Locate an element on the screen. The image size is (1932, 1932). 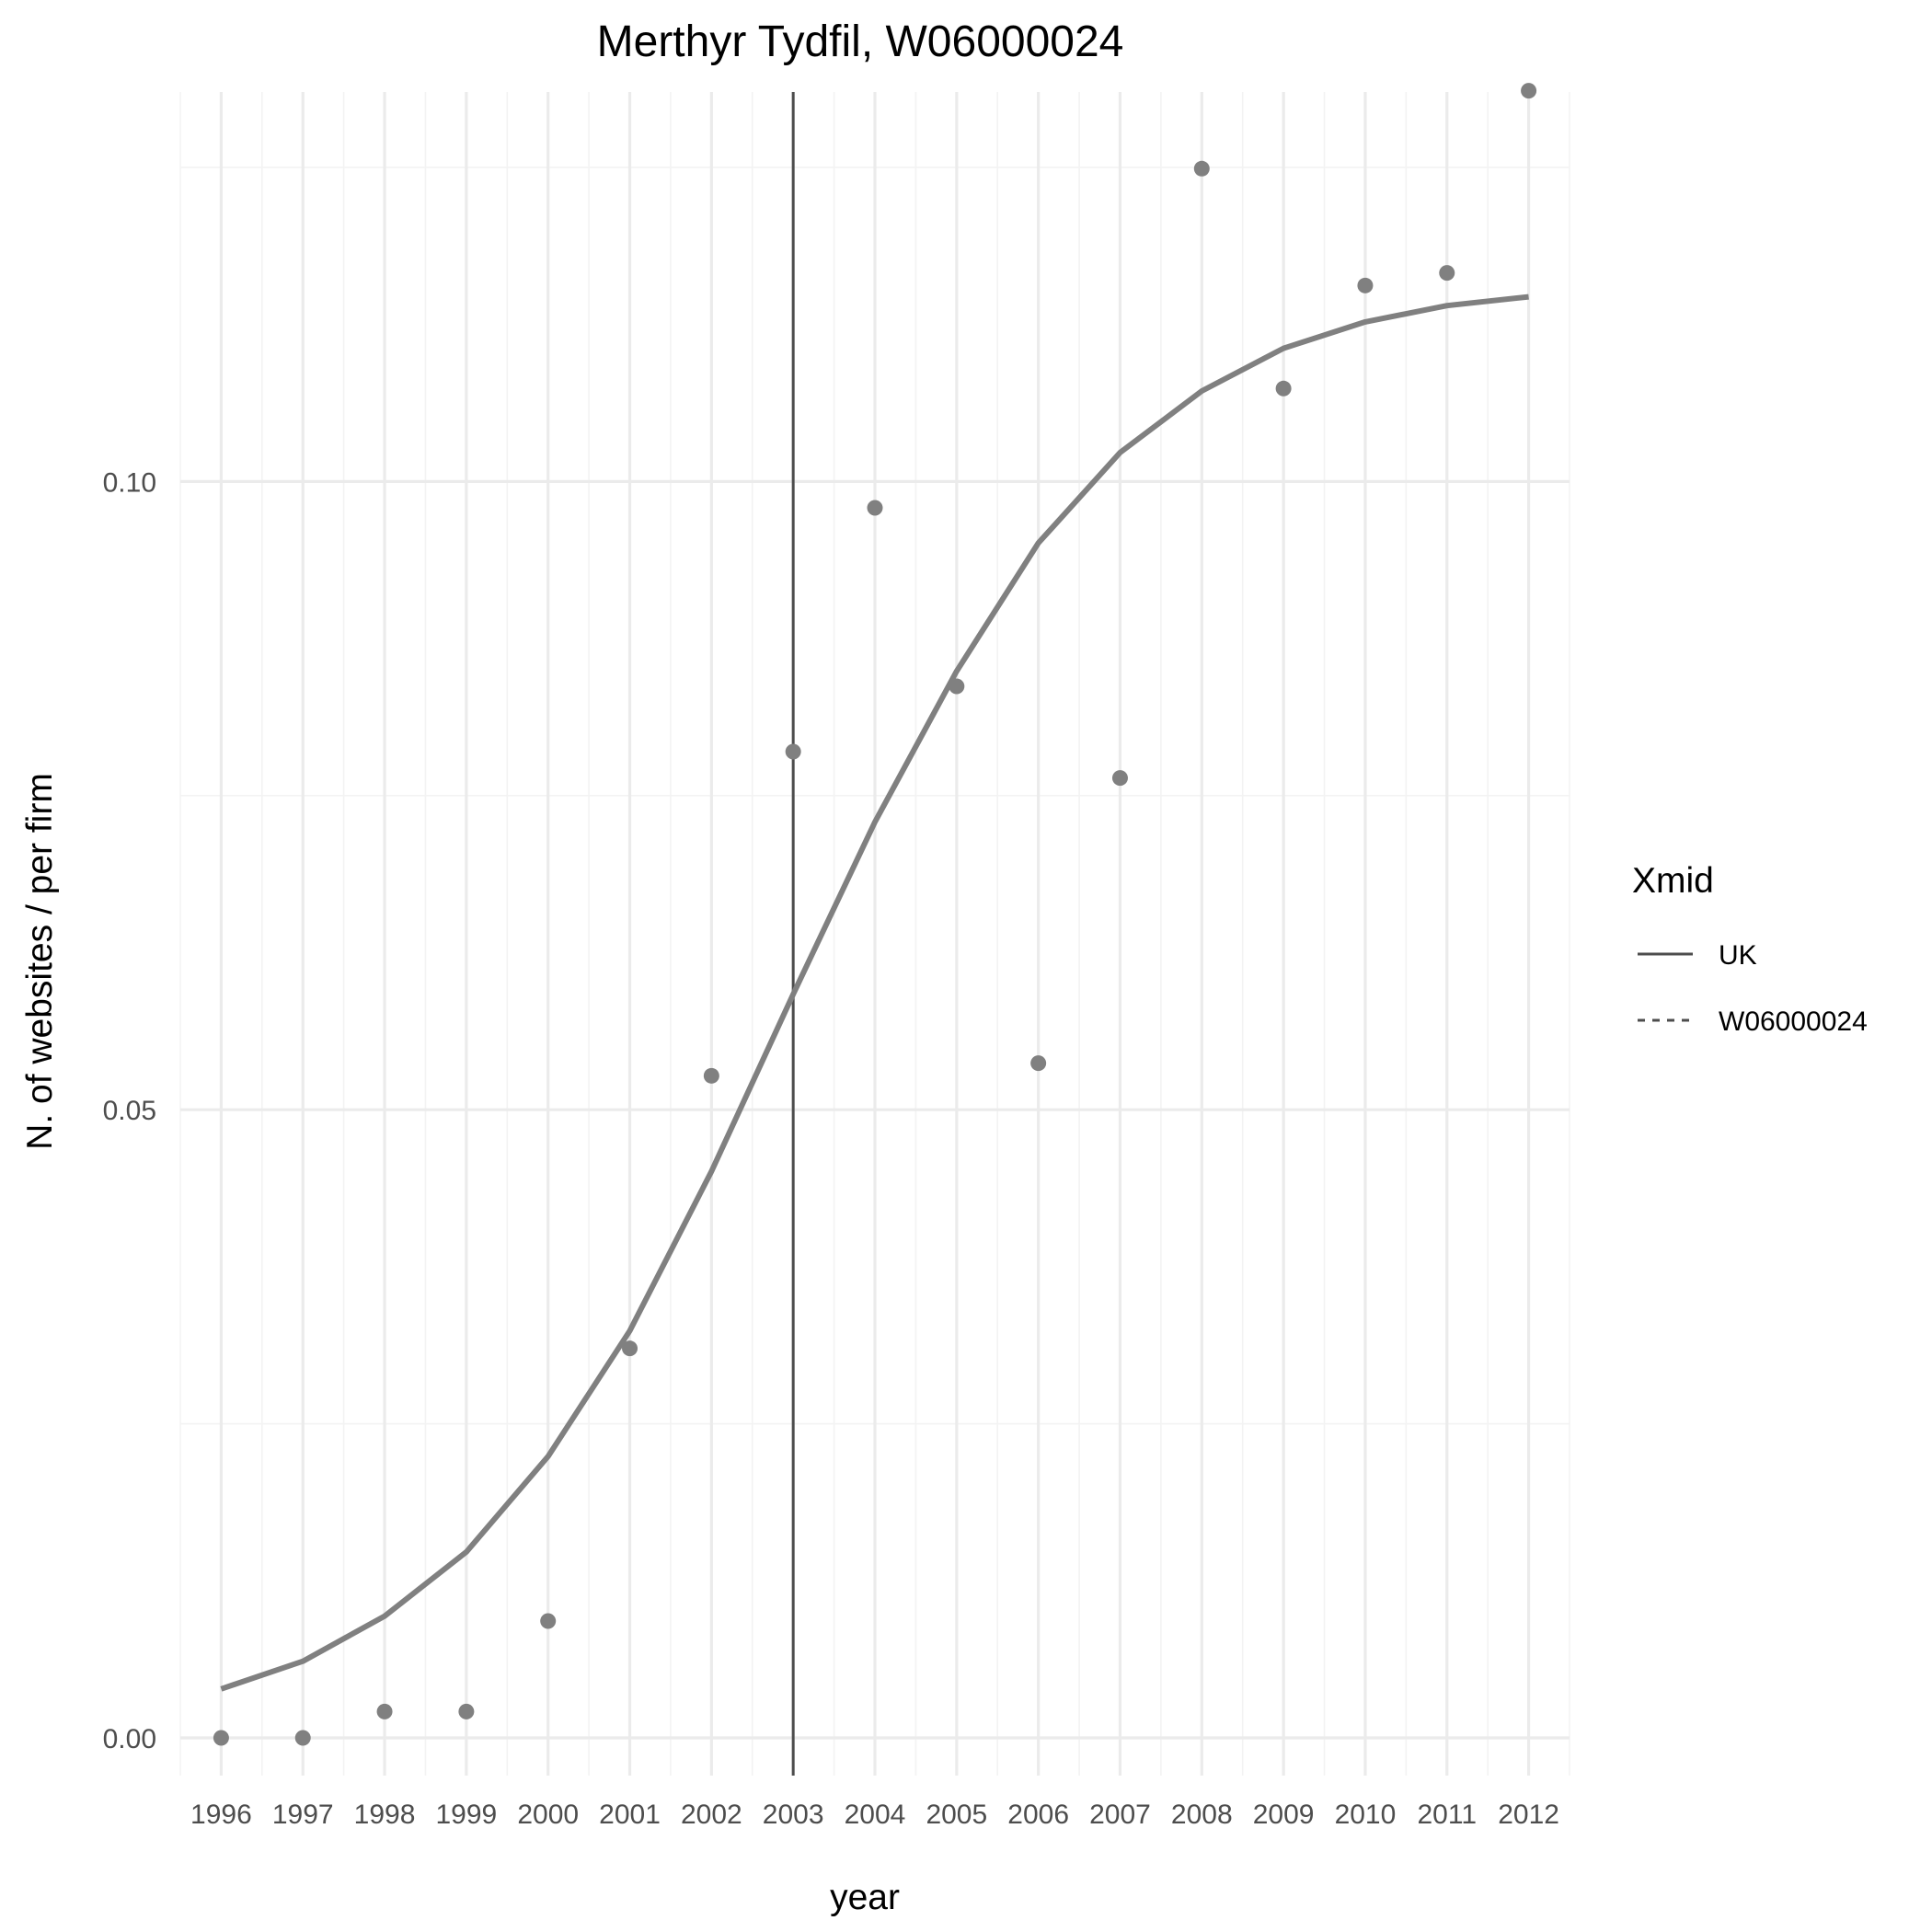
x-tick-label: 2002 is located at coordinates (711, 1815).